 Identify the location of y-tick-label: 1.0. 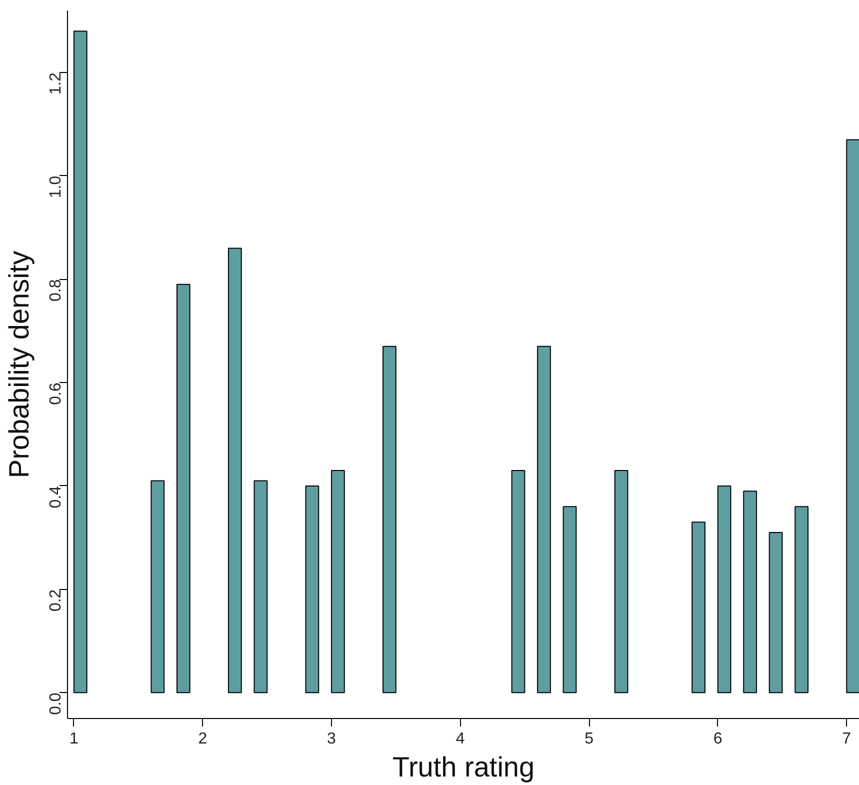
(56, 187).